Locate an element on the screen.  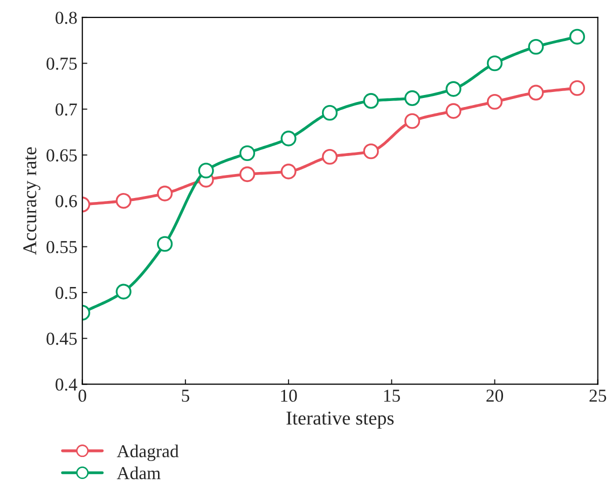
x-axis-title: Iterative steps is located at coordinates (340, 420).